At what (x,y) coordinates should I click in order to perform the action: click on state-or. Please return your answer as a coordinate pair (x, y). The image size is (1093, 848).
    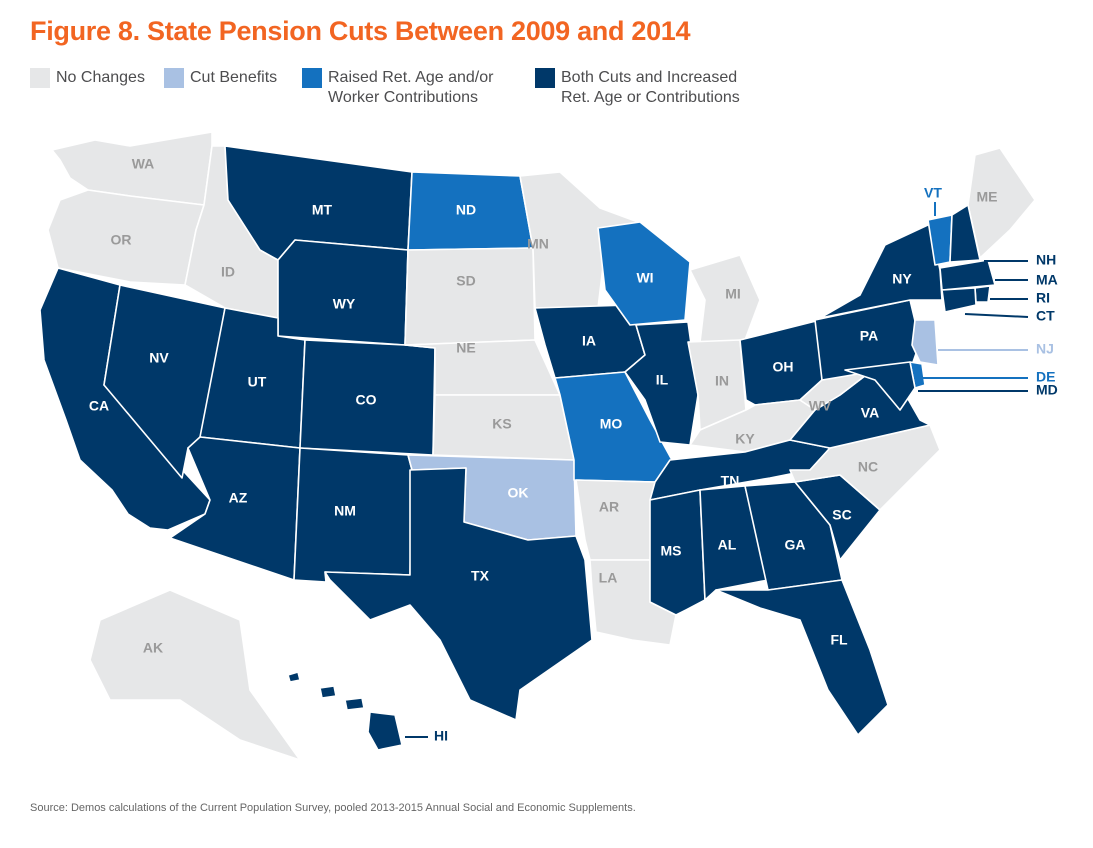
    Looking at the image, I should click on (126, 237).